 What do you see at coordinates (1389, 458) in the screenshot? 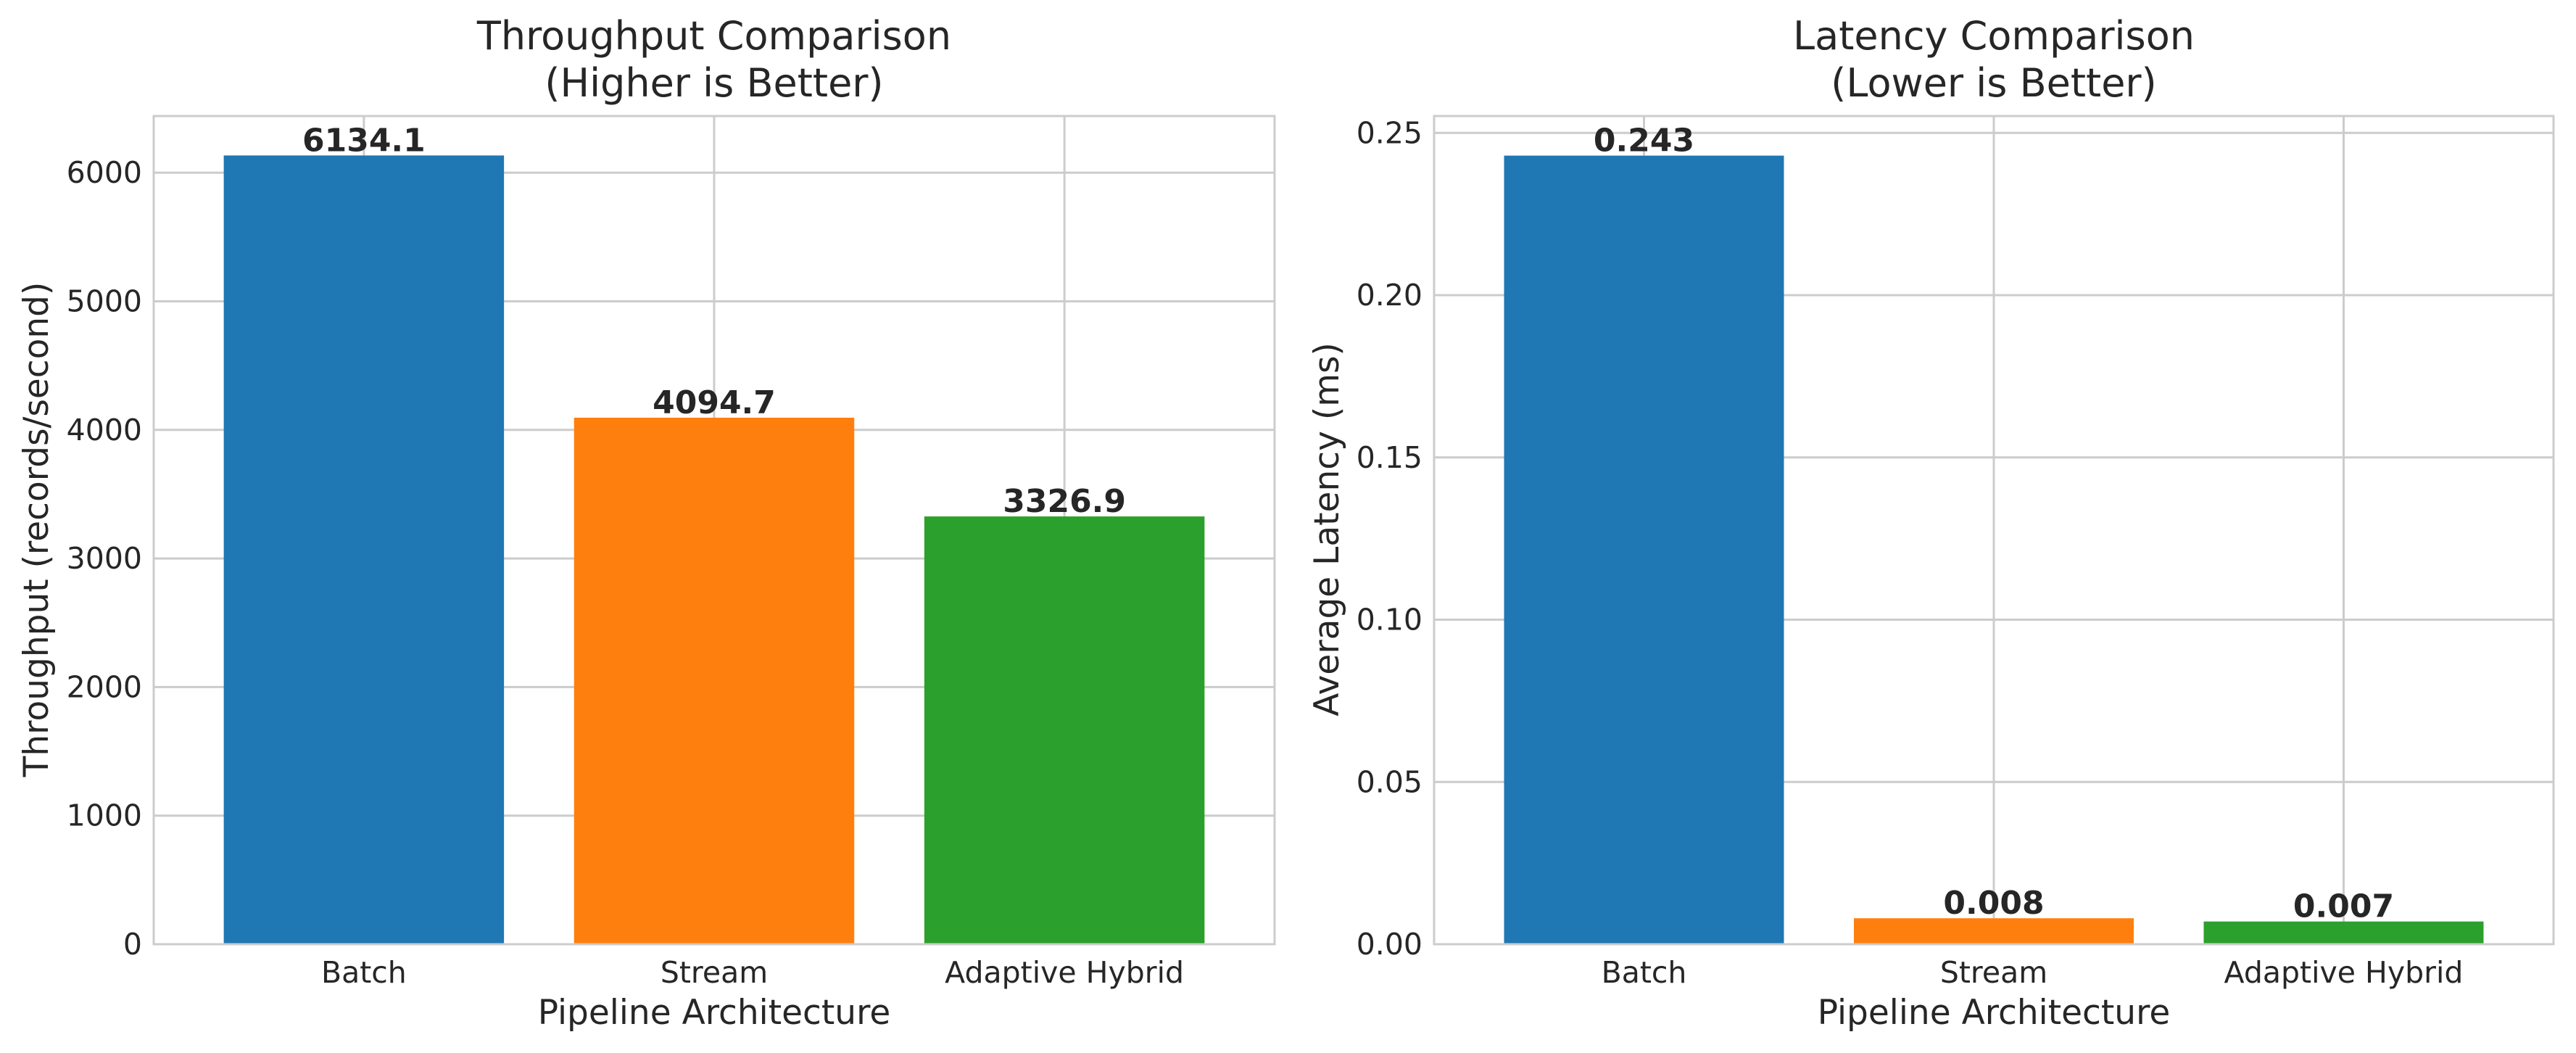
I see `latency-ytick-label: 0.15` at bounding box center [1389, 458].